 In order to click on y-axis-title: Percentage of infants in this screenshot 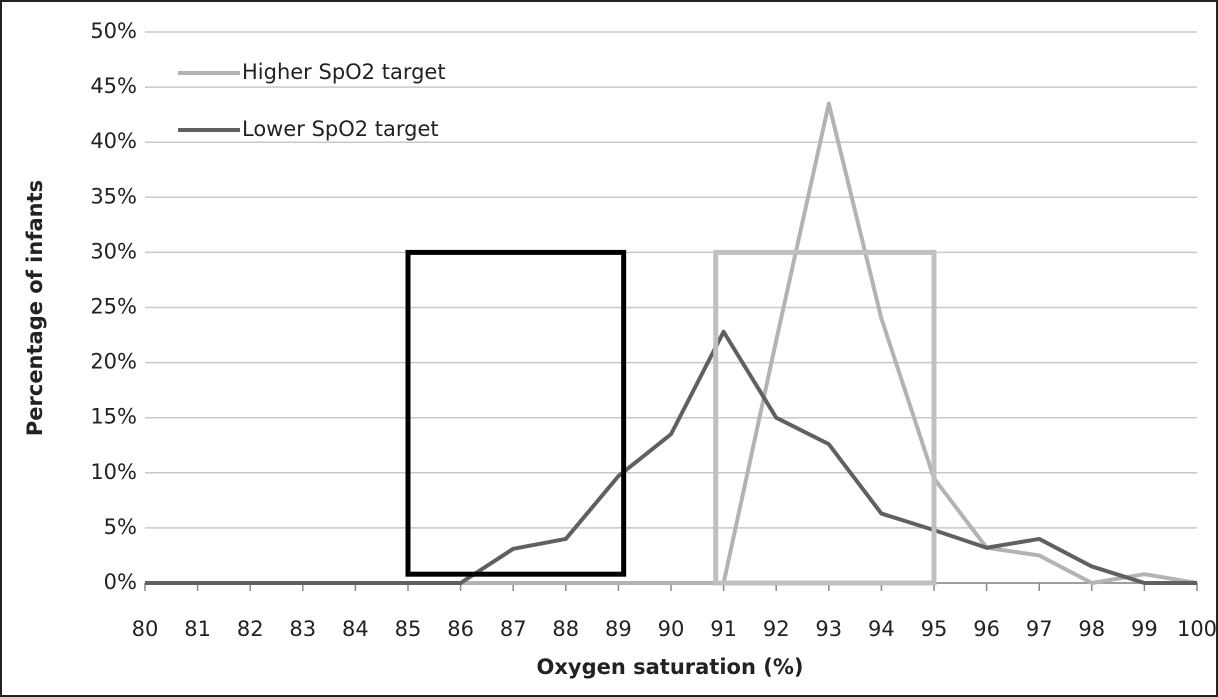, I will do `click(35, 308)`.